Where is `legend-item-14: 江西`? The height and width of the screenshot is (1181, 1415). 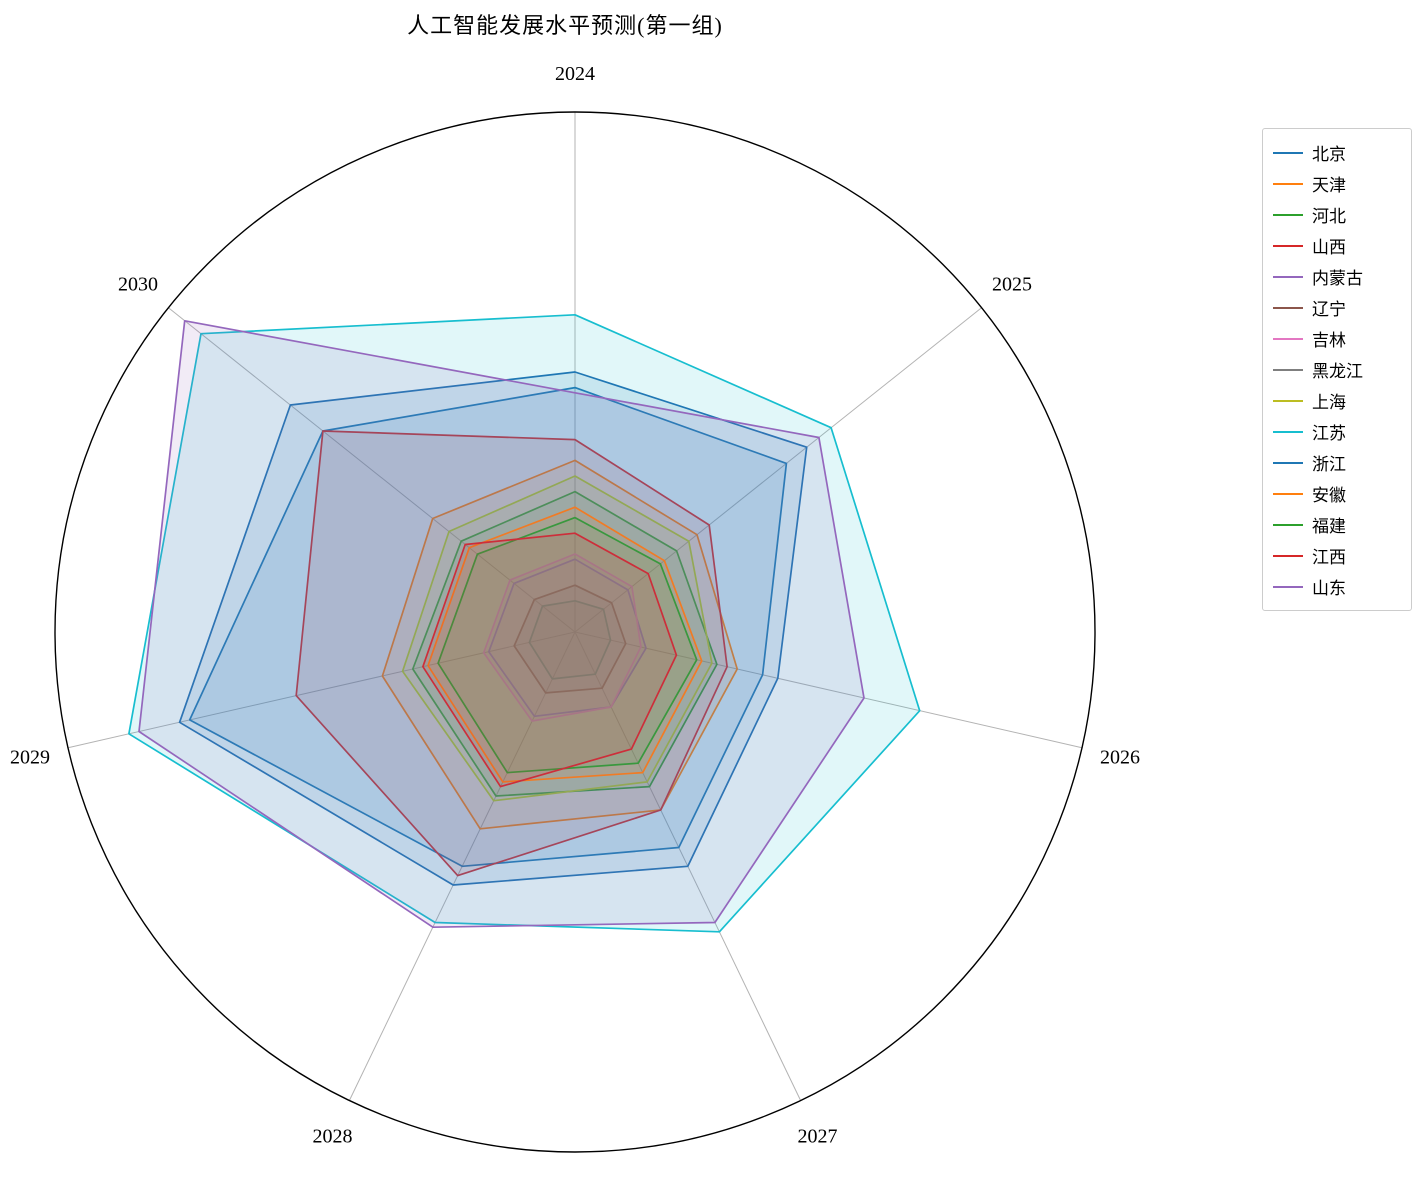 legend-item-14: 江西 is located at coordinates (1337, 555).